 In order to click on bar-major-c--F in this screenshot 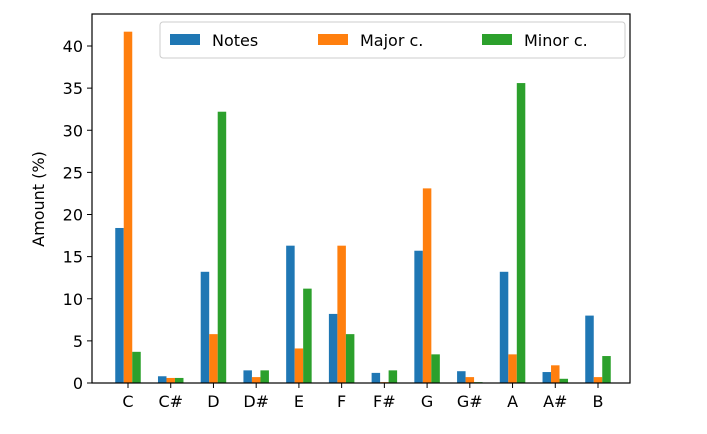, I will do `click(341, 314)`.